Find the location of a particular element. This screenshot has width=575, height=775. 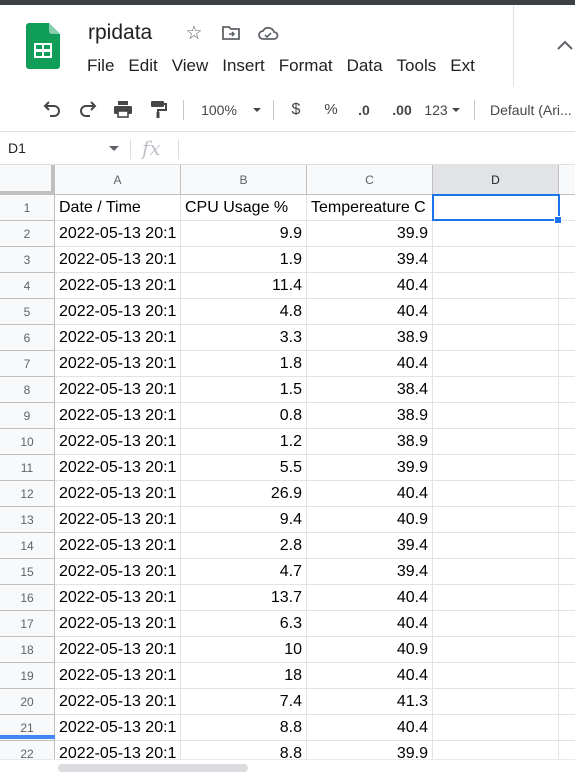

row-header: 14 is located at coordinates (27, 546).